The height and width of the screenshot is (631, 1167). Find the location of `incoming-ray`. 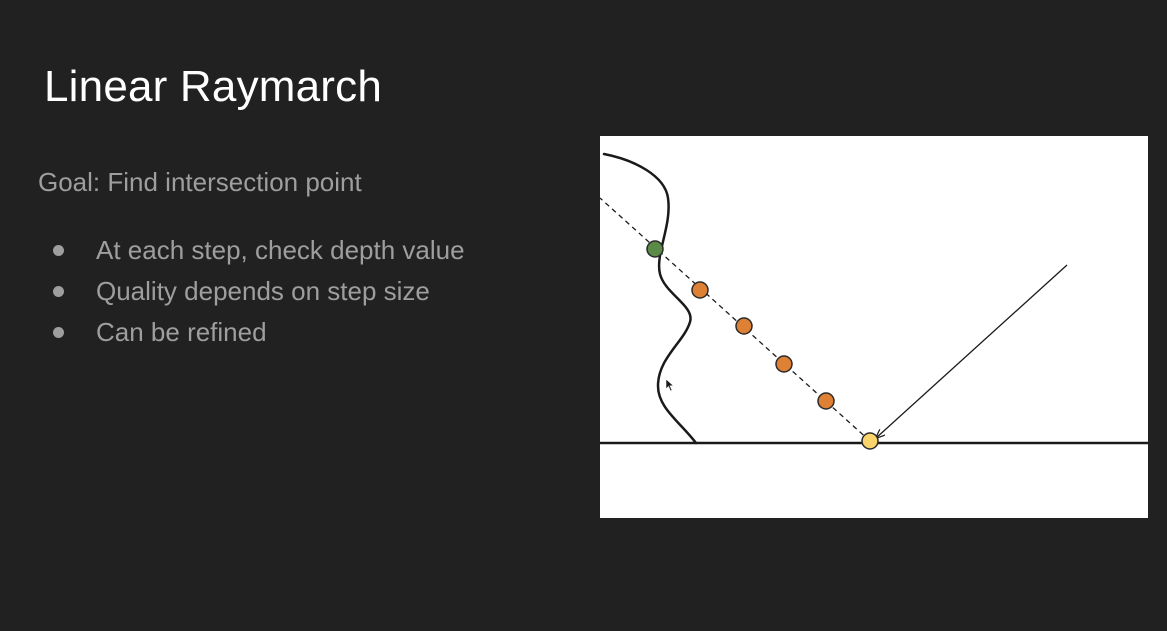

incoming-ray is located at coordinates (972, 351).